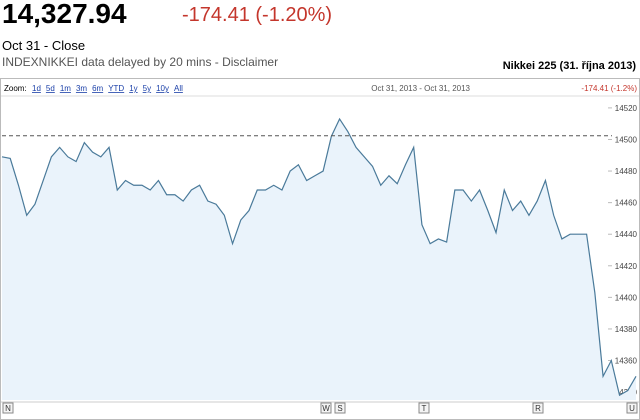 This screenshot has width=640, height=420. I want to click on news-flag-label: N, so click(8, 408).